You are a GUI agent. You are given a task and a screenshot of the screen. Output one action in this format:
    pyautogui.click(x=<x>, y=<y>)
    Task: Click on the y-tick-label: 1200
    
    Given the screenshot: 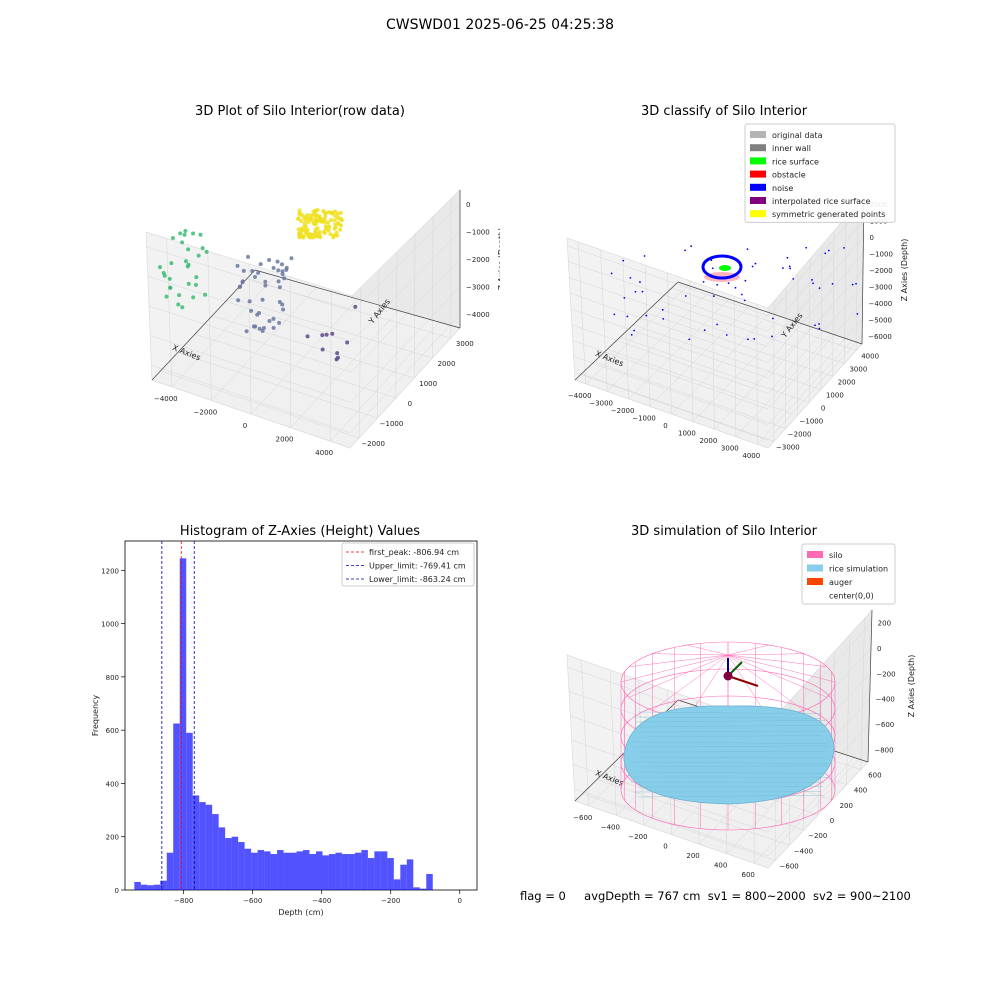 What is the action you would take?
    pyautogui.click(x=110, y=571)
    